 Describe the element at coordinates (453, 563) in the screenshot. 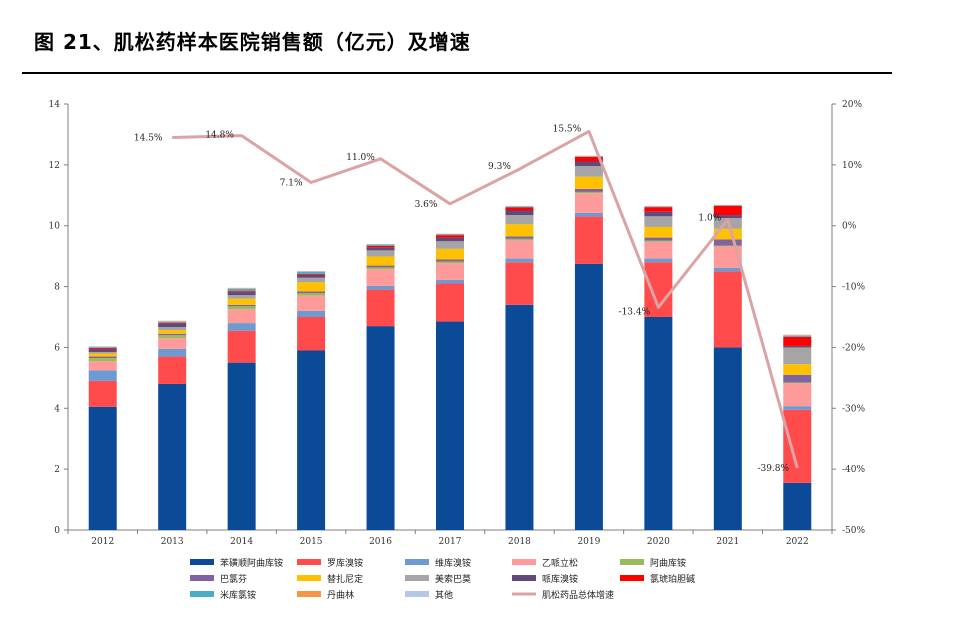

I see `legend-label: 维库溴铵` at that location.